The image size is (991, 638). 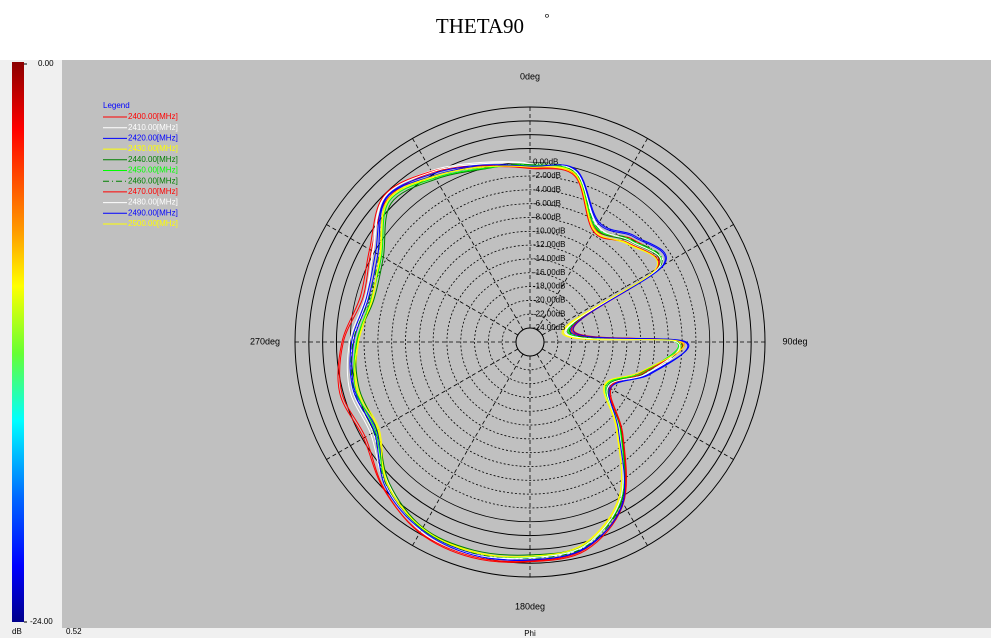 What do you see at coordinates (549, 313) in the screenshot?
I see `radial-tick-label: -22.00dB` at bounding box center [549, 313].